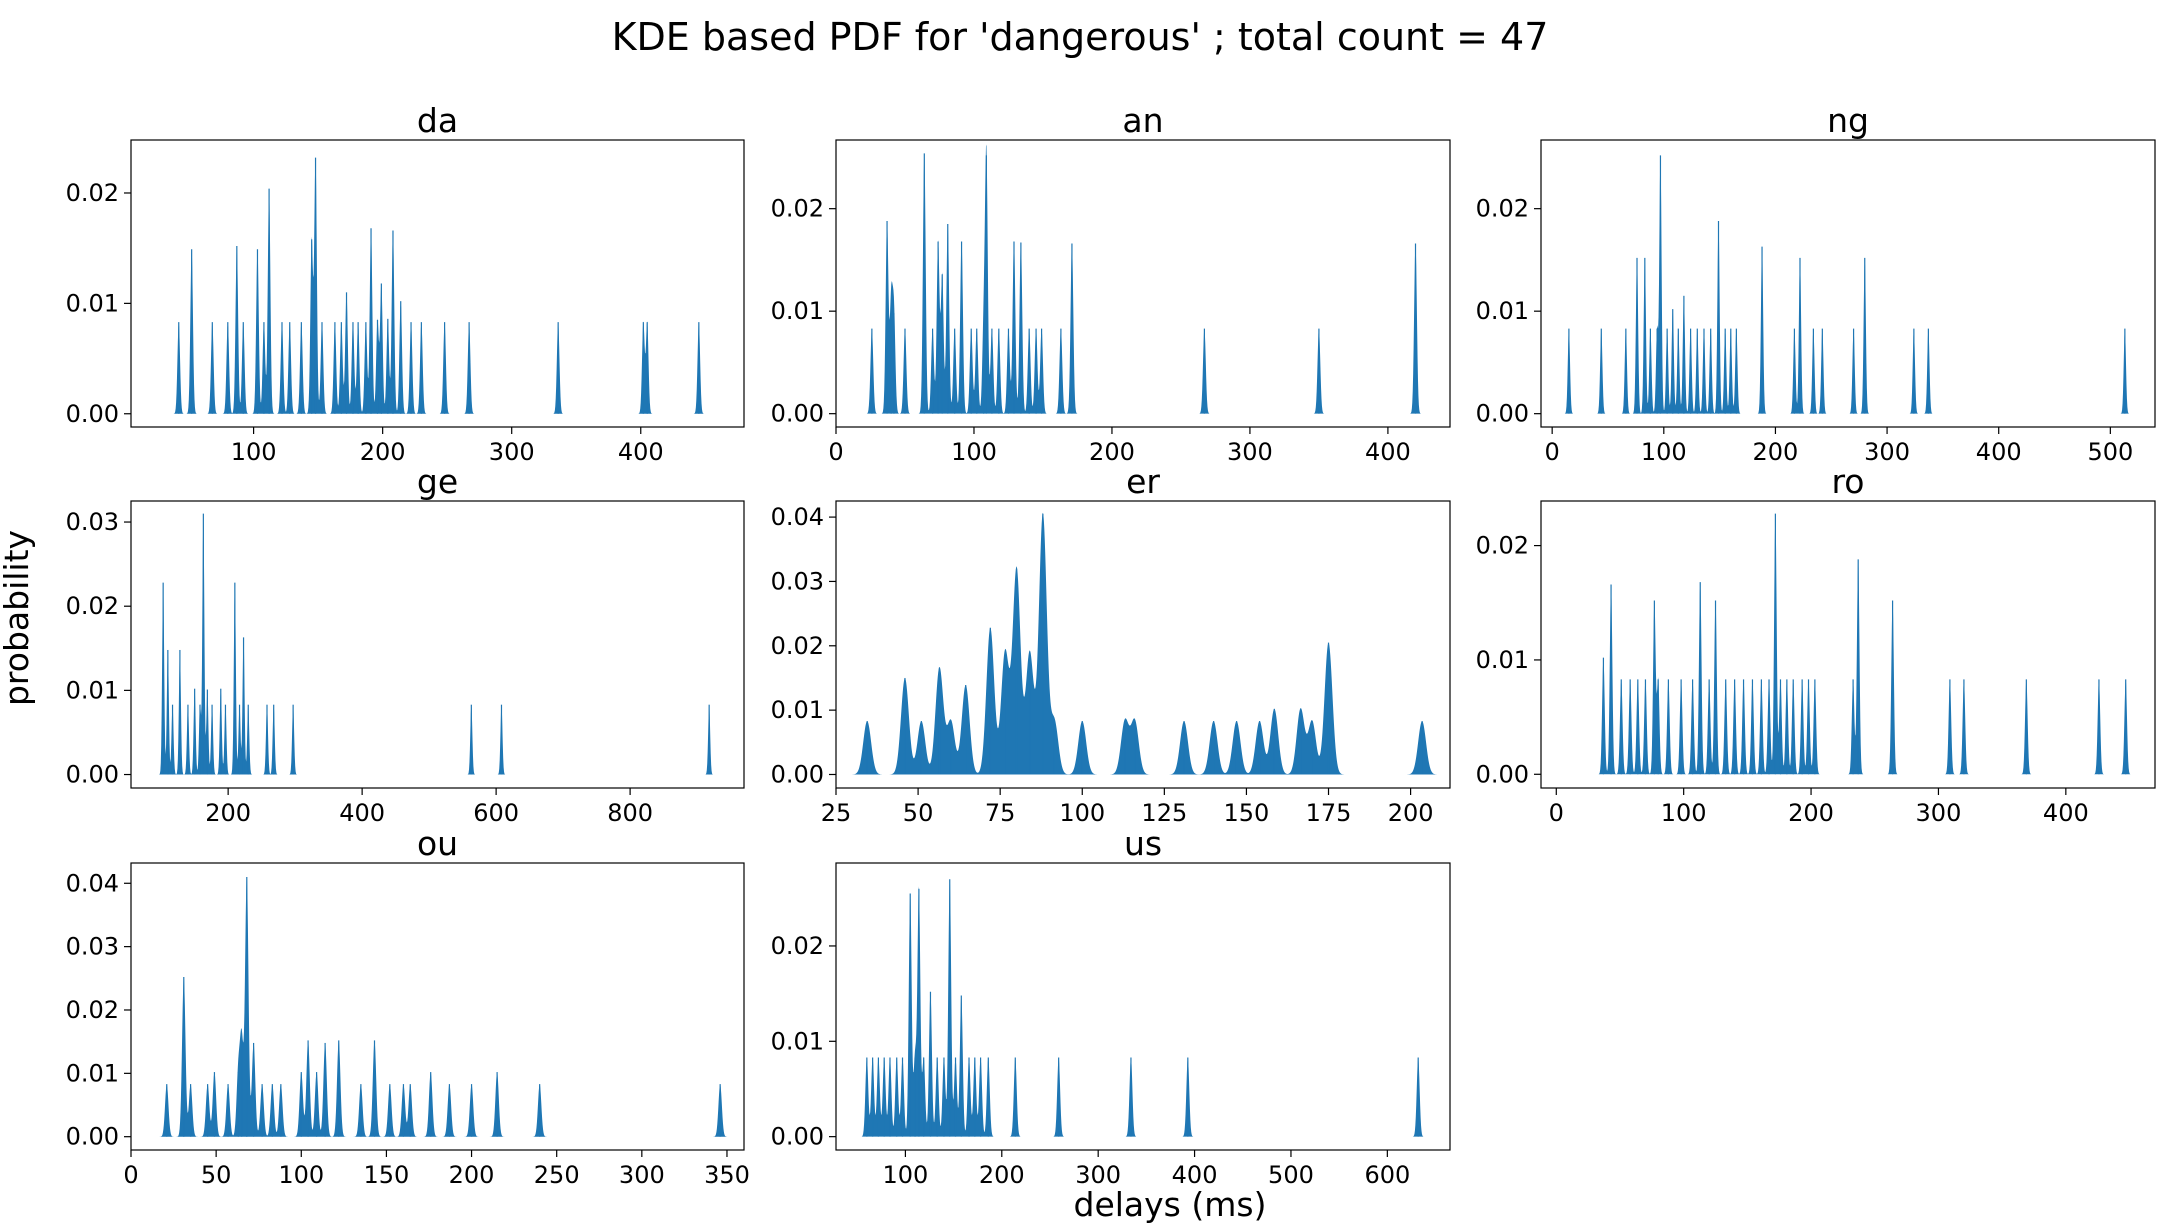 The width and height of the screenshot is (2160, 1224). Describe the element at coordinates (1329, 813) in the screenshot. I see `x-tick-label: 175` at that location.